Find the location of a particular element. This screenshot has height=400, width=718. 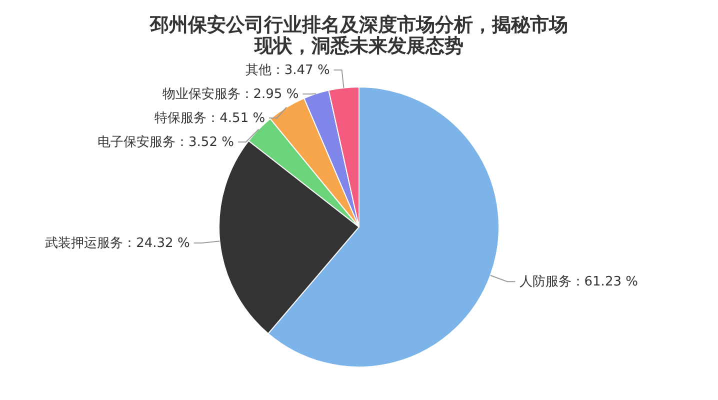

slice-label: 人防服务：61.23 % is located at coordinates (578, 282).